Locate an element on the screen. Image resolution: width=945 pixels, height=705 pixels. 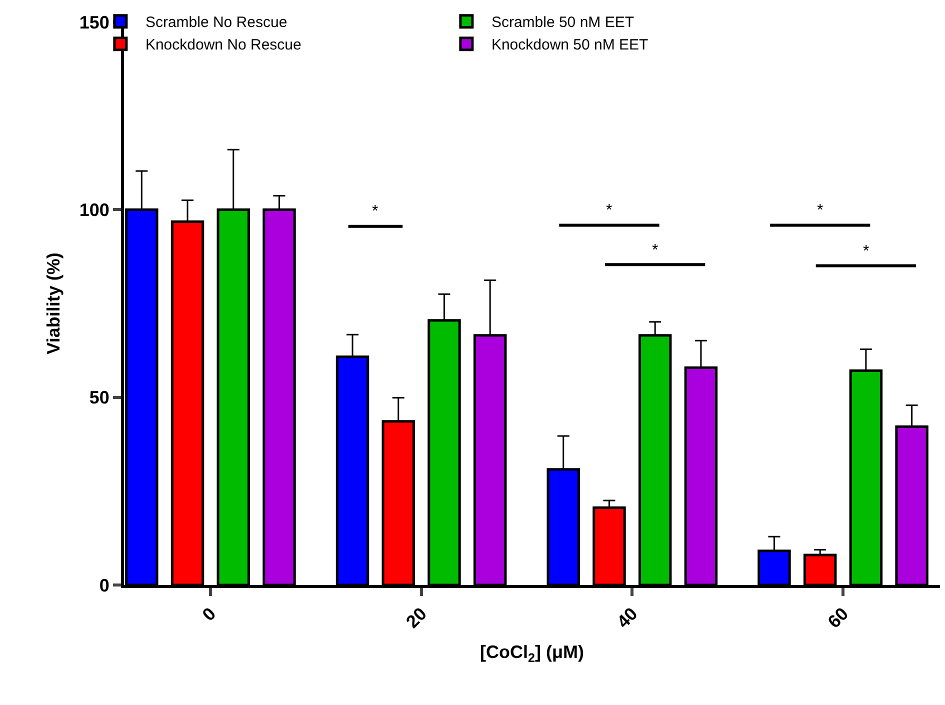
legend-label: Knockdown No Rescue is located at coordinates (223, 45).